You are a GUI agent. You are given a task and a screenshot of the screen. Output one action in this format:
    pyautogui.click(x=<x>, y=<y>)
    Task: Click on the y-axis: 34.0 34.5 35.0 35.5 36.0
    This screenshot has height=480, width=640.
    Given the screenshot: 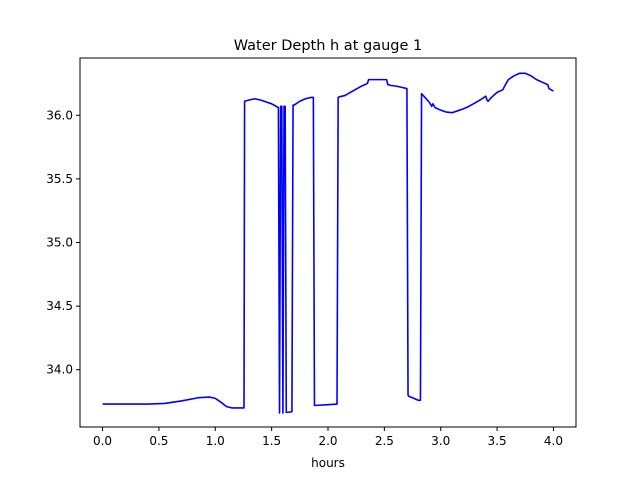 What is the action you would take?
    pyautogui.click(x=63, y=242)
    